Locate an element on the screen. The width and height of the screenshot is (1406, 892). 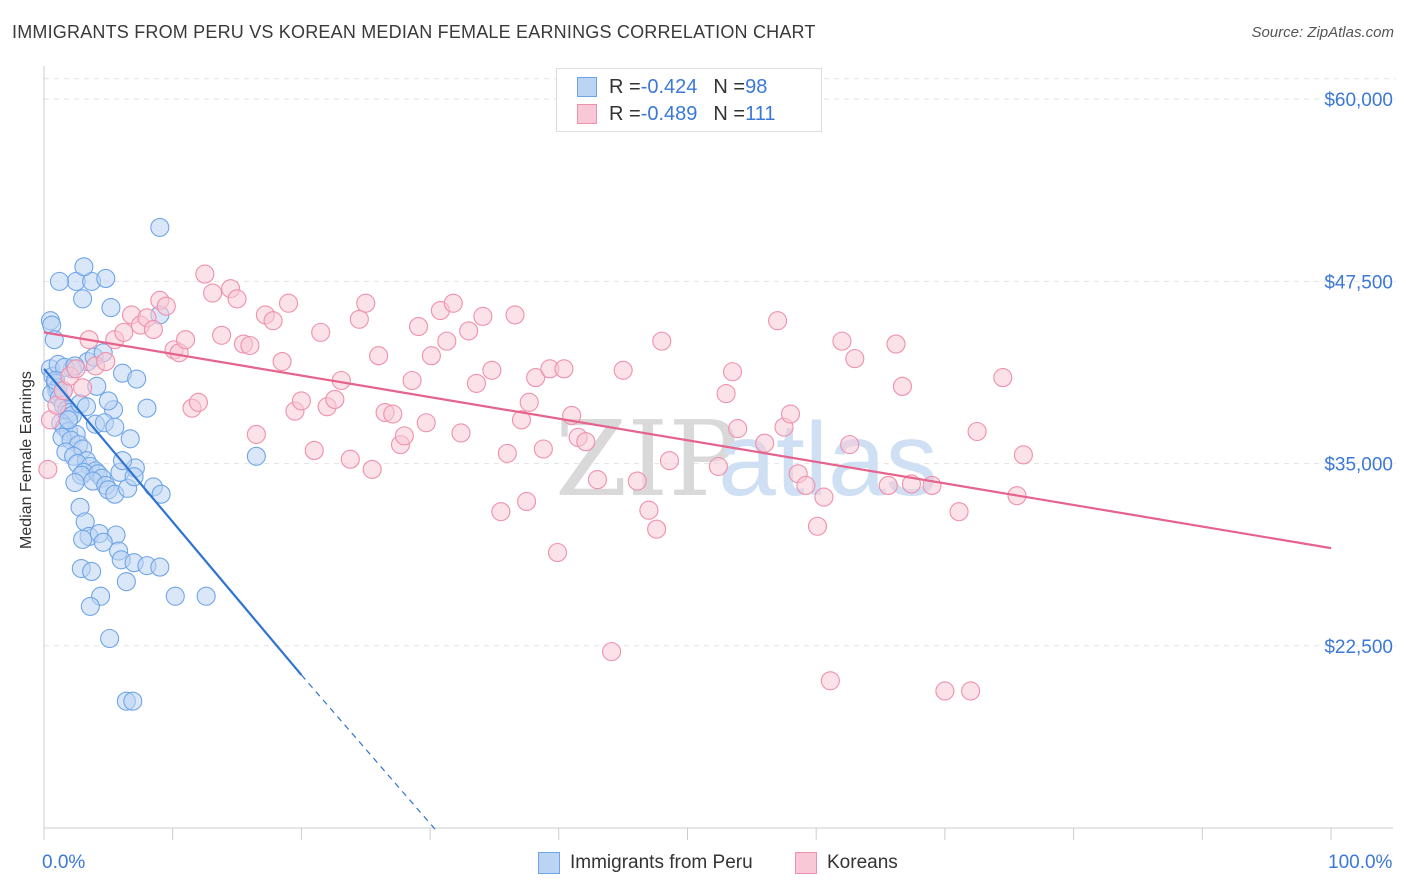
legend-item-peru: Immigrants from Peru is located at coordinates (645, 863).